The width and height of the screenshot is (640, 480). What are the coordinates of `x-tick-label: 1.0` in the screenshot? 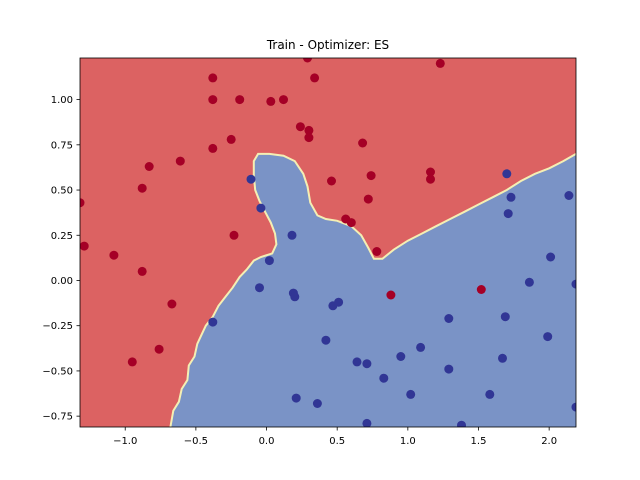 It's located at (408, 441).